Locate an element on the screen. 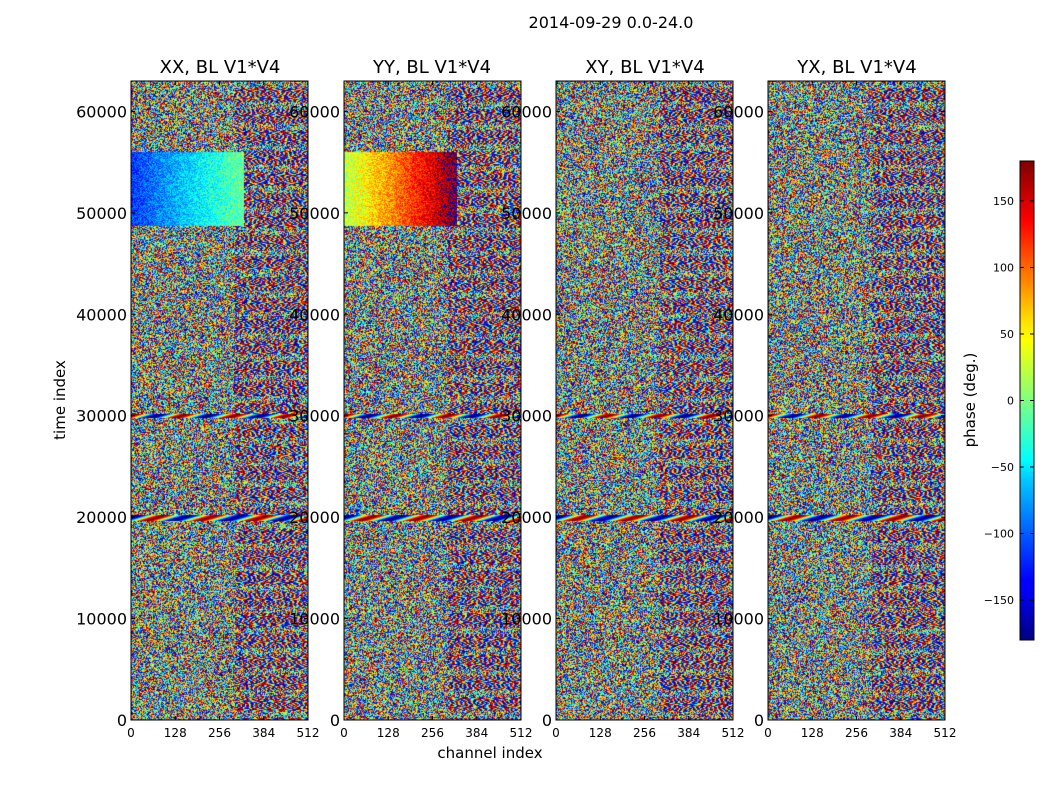 This screenshot has height=800, width=1050. colorbar: 150 100 50 0 −50 −100 −150 phase (deg.) is located at coordinates (998, 400).